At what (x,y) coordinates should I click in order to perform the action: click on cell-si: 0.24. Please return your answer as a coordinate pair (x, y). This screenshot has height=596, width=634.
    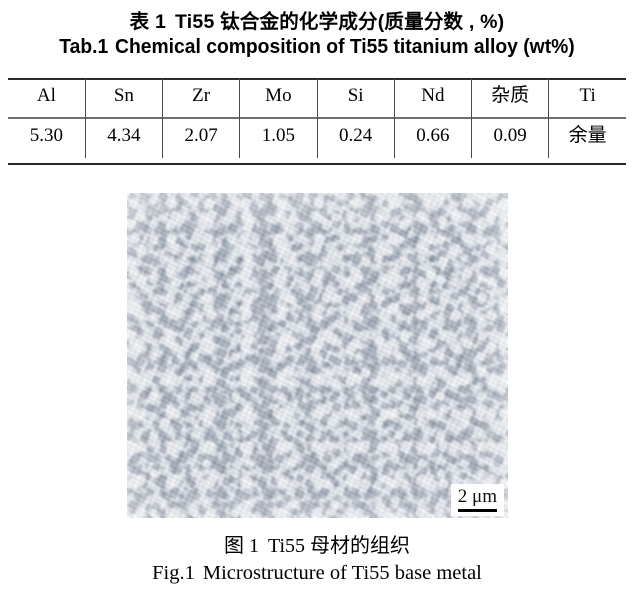
    Looking at the image, I should click on (355, 136).